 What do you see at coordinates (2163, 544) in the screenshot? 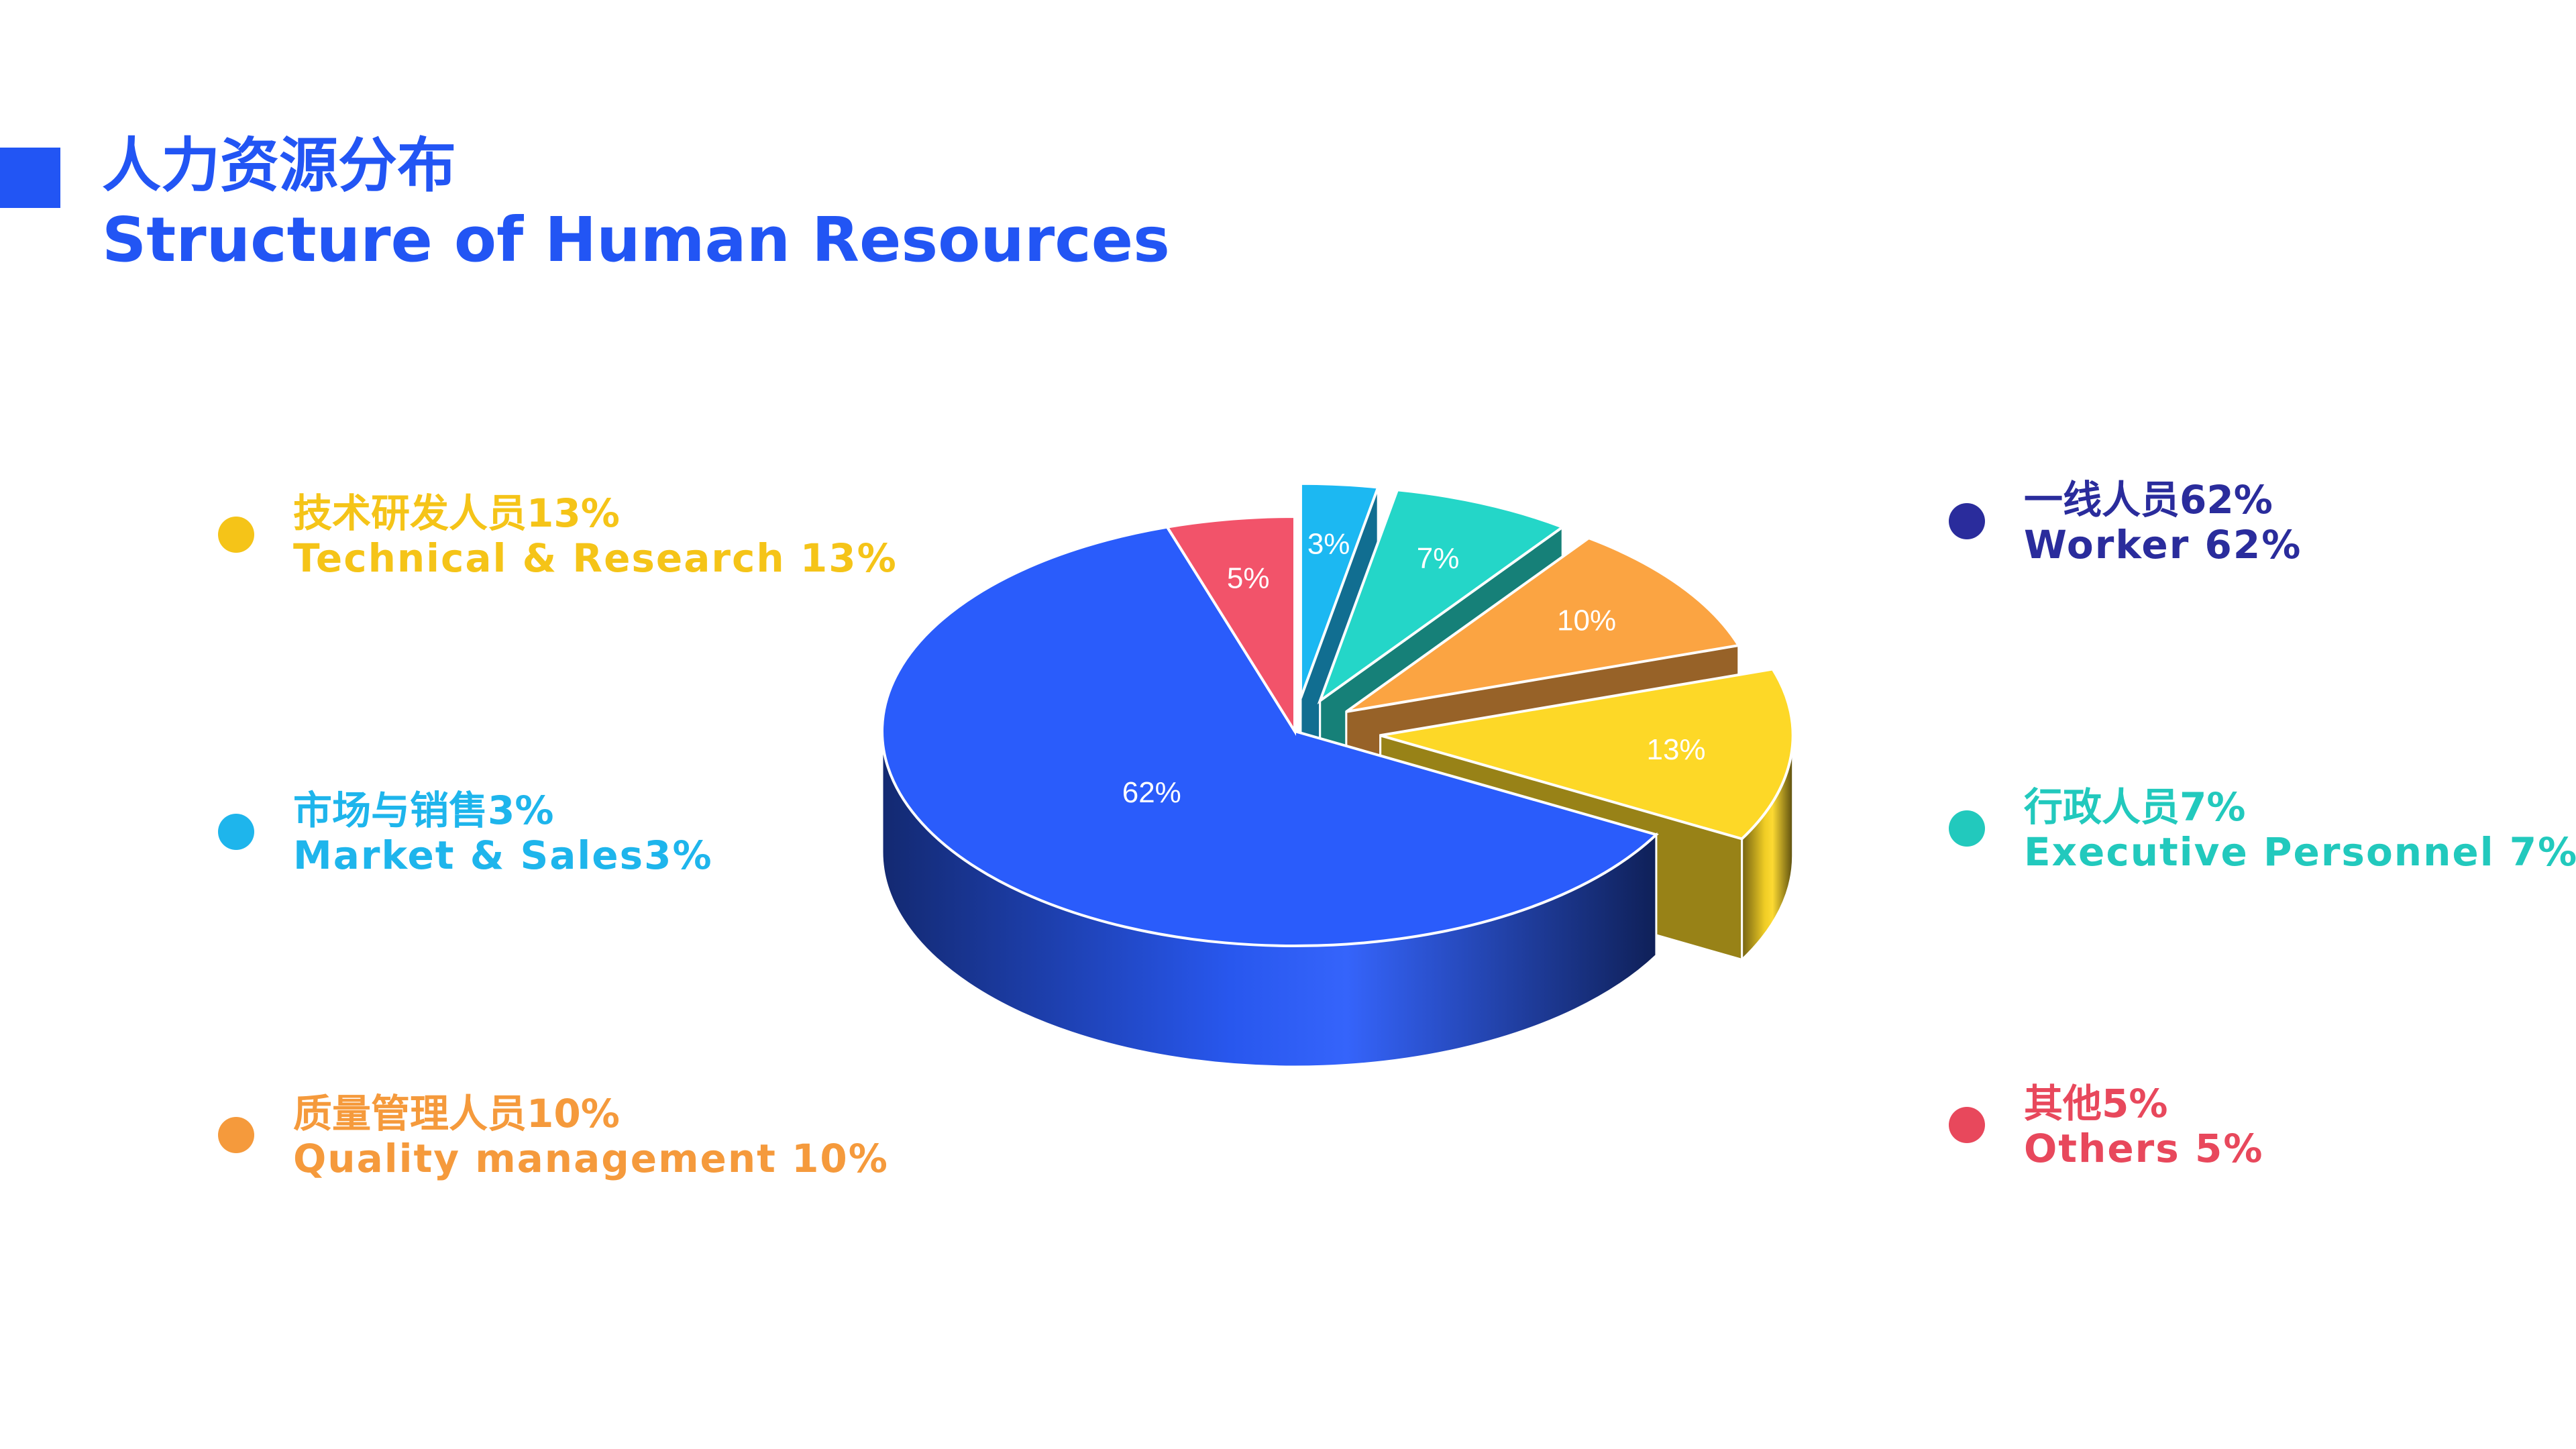
I see `legend-label-en: Worker 62%` at bounding box center [2163, 544].